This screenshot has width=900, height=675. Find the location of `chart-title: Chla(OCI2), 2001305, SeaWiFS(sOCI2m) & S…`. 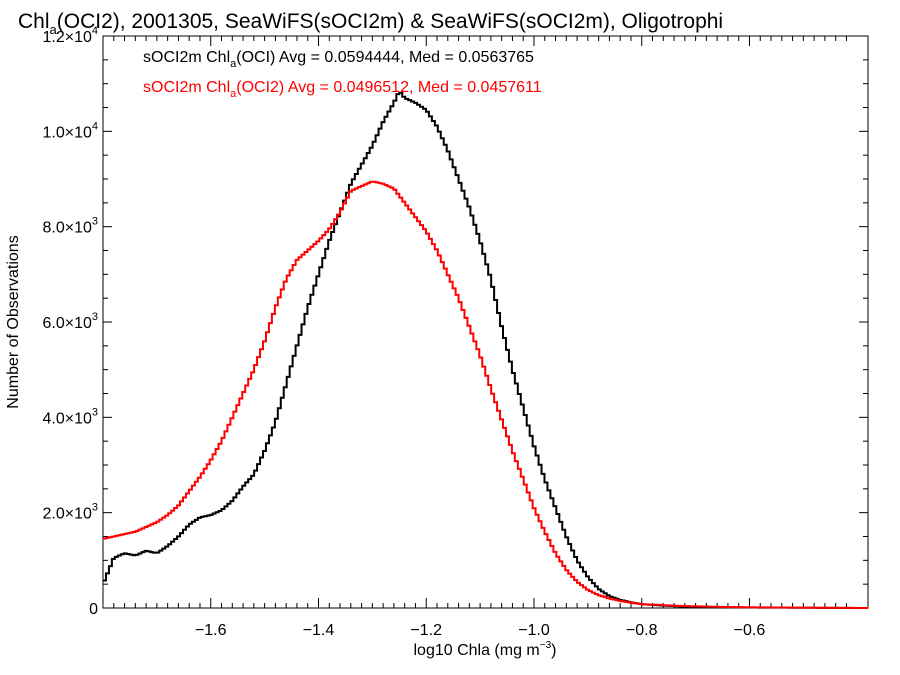

chart-title: Chla(OCI2), 2001305, SeaWiFS(sOCI2m) & S… is located at coordinates (370, 23).